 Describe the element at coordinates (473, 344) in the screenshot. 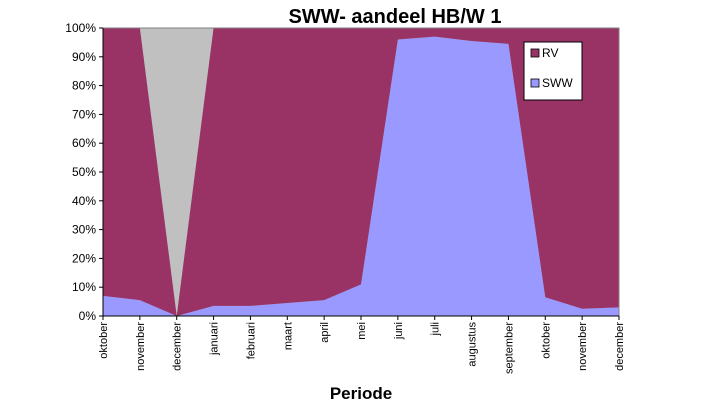

I see `x-tick-label: augustus` at that location.